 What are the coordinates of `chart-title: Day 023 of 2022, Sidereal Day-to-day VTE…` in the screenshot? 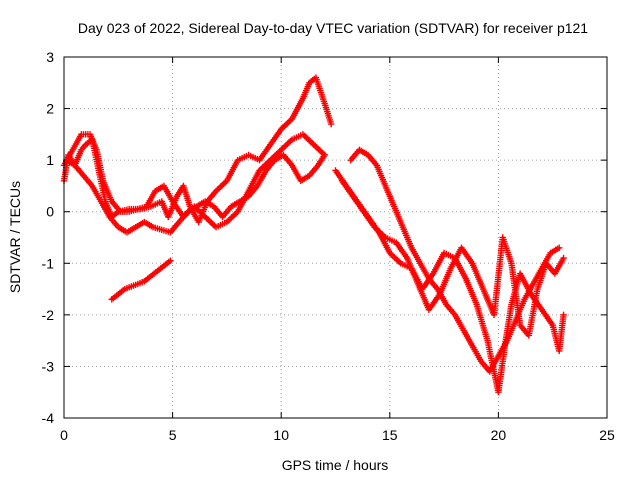 It's located at (333, 28).